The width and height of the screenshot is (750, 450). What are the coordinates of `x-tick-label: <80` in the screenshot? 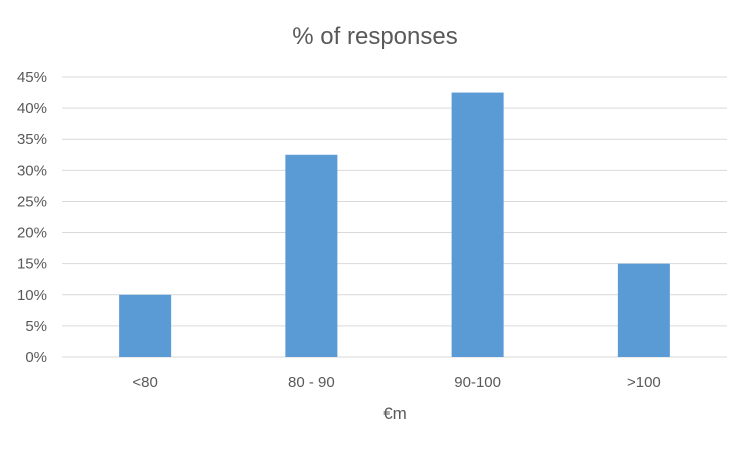 It's located at (144, 382).